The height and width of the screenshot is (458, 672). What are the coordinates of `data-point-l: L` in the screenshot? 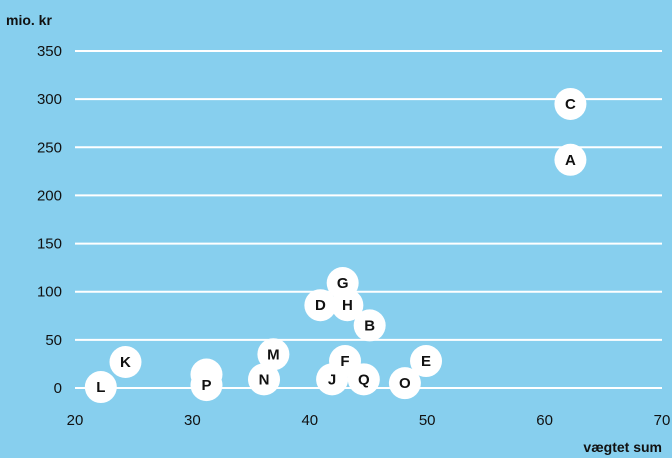 It's located at (100, 387).